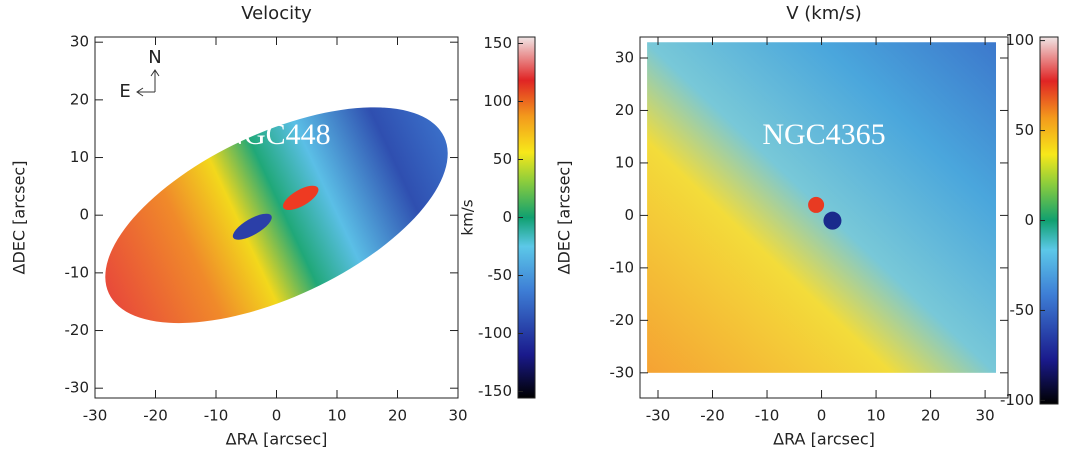 The height and width of the screenshot is (465, 1085). I want to click on chart-title: Velocity, so click(276, 13).